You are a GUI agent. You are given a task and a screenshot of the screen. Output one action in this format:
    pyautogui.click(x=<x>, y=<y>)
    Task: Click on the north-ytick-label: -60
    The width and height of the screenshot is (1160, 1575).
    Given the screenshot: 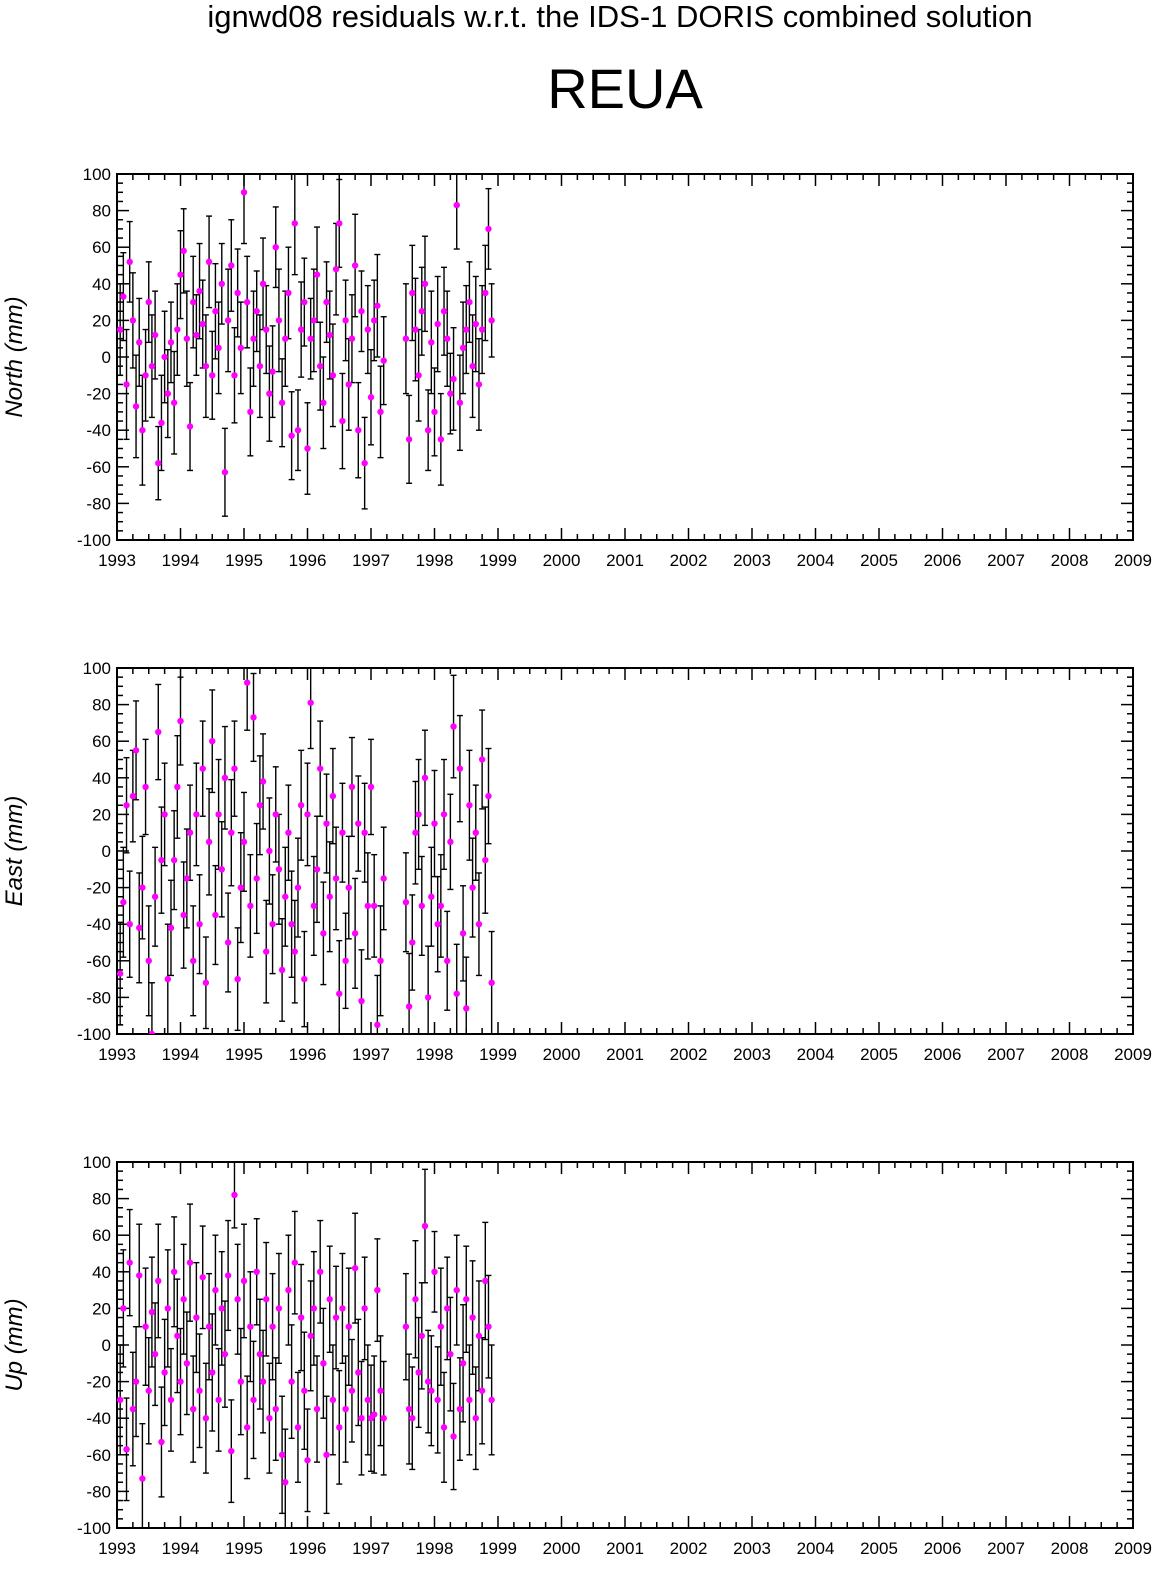 What is the action you would take?
    pyautogui.click(x=98, y=467)
    